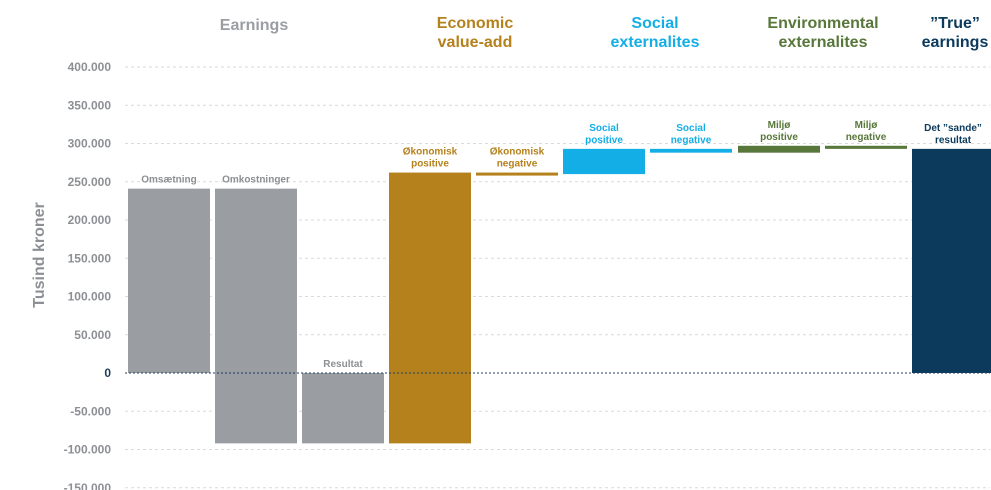  Describe the element at coordinates (39, 255) in the screenshot. I see `y-axis-label: Tusind kroner` at that location.